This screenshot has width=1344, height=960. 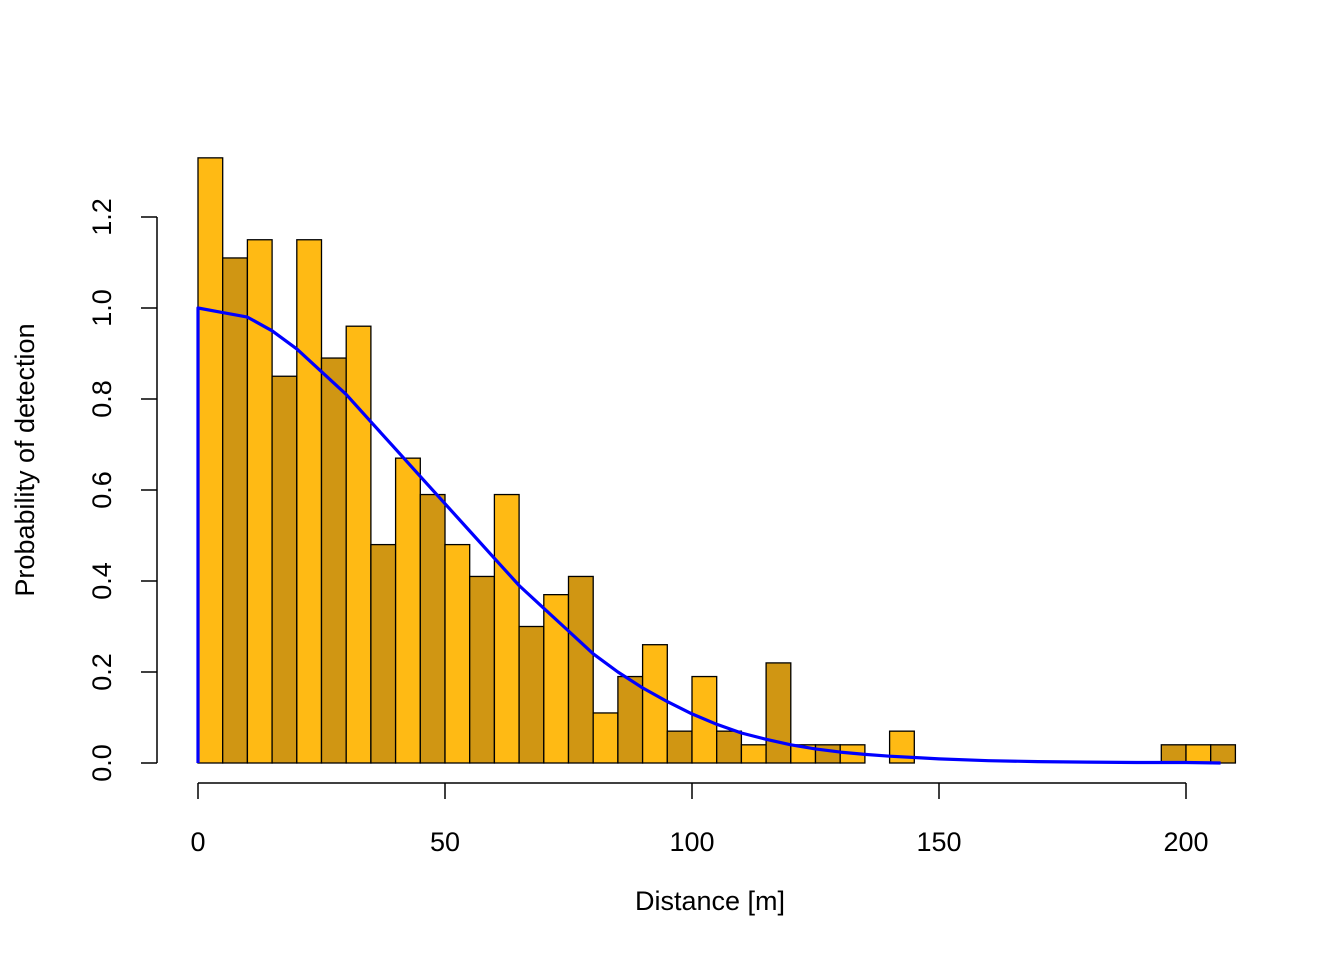 I want to click on y-tick-label: 0.8, so click(x=102, y=399).